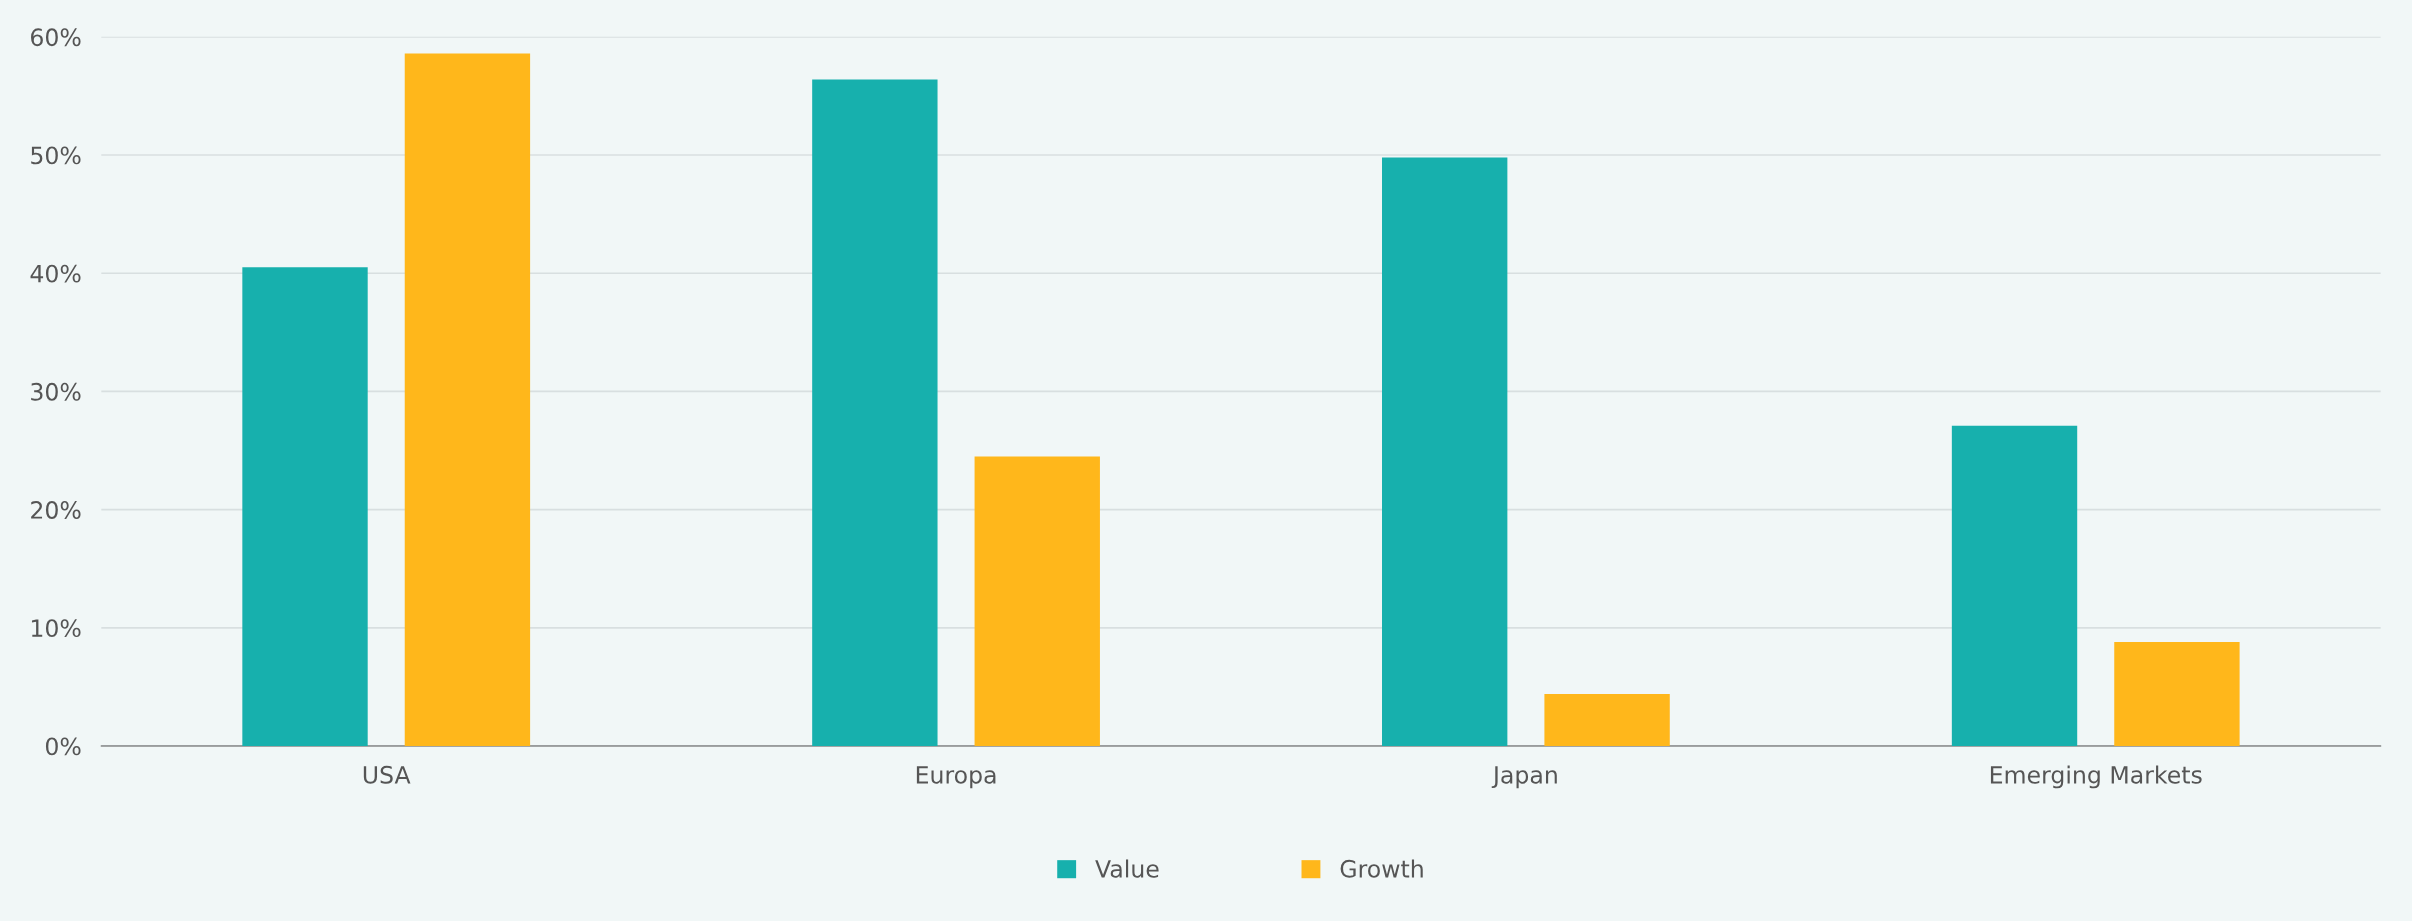 The image size is (2412, 921). What do you see at coordinates (2096, 777) in the screenshot?
I see `x-tick-label: Emerging Markets` at bounding box center [2096, 777].